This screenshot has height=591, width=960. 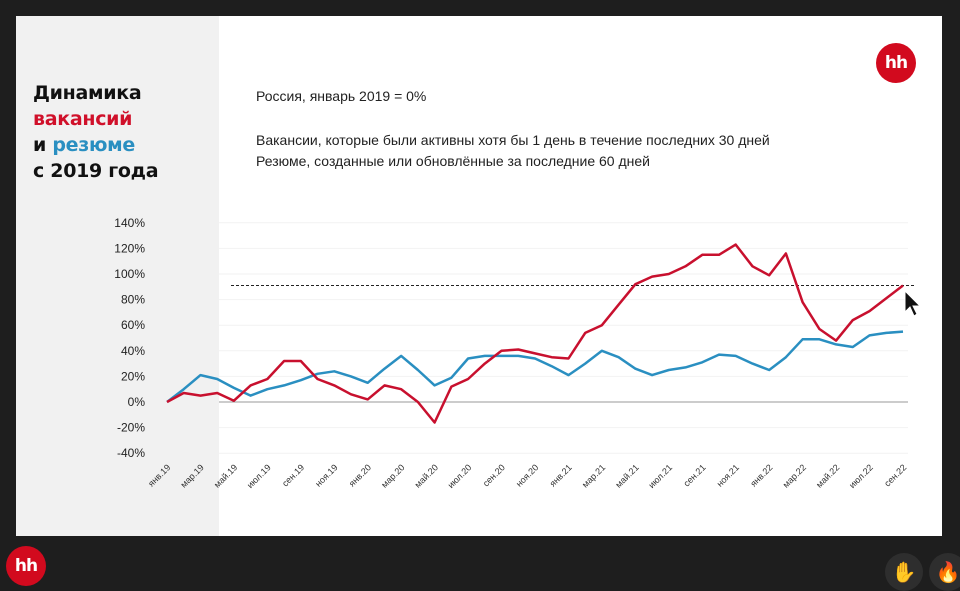 I want to click on hh-footer-logo-icon: hh, so click(x=26, y=566).